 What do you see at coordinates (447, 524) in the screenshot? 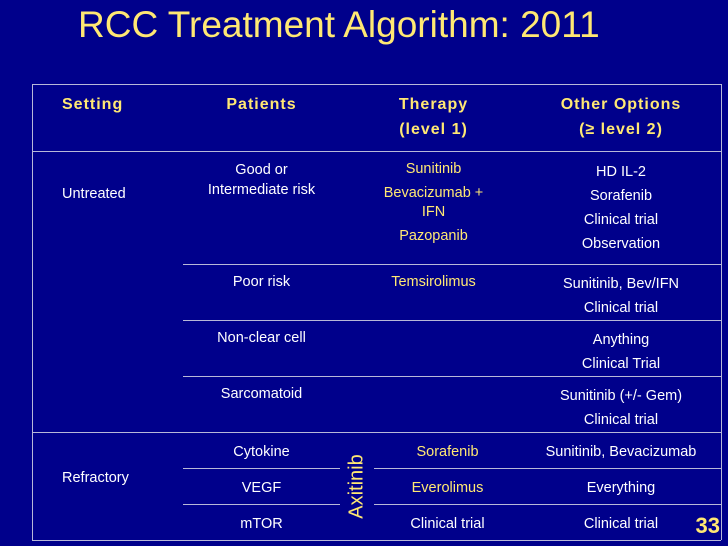
I see `therapy-cell: Clinical trial` at bounding box center [447, 524].